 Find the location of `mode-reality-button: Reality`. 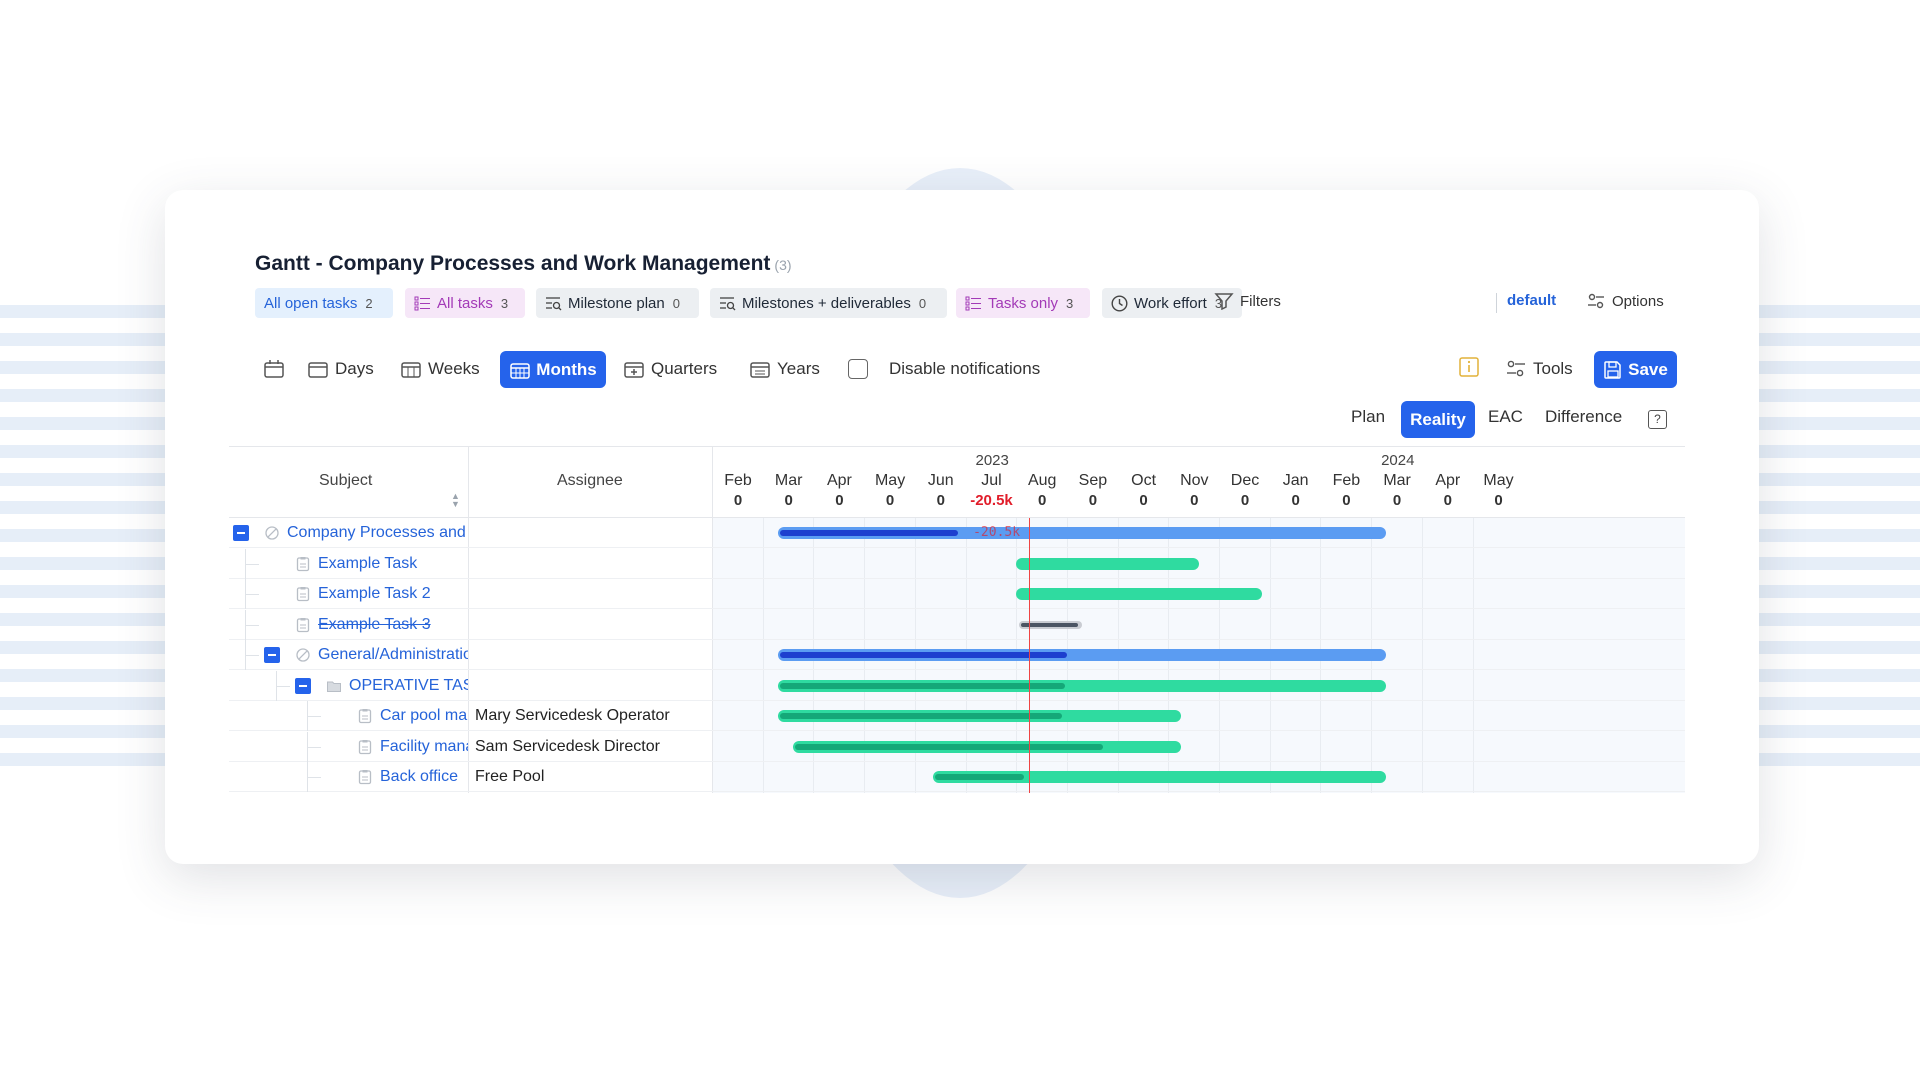

mode-reality-button: Reality is located at coordinates (1438, 419).